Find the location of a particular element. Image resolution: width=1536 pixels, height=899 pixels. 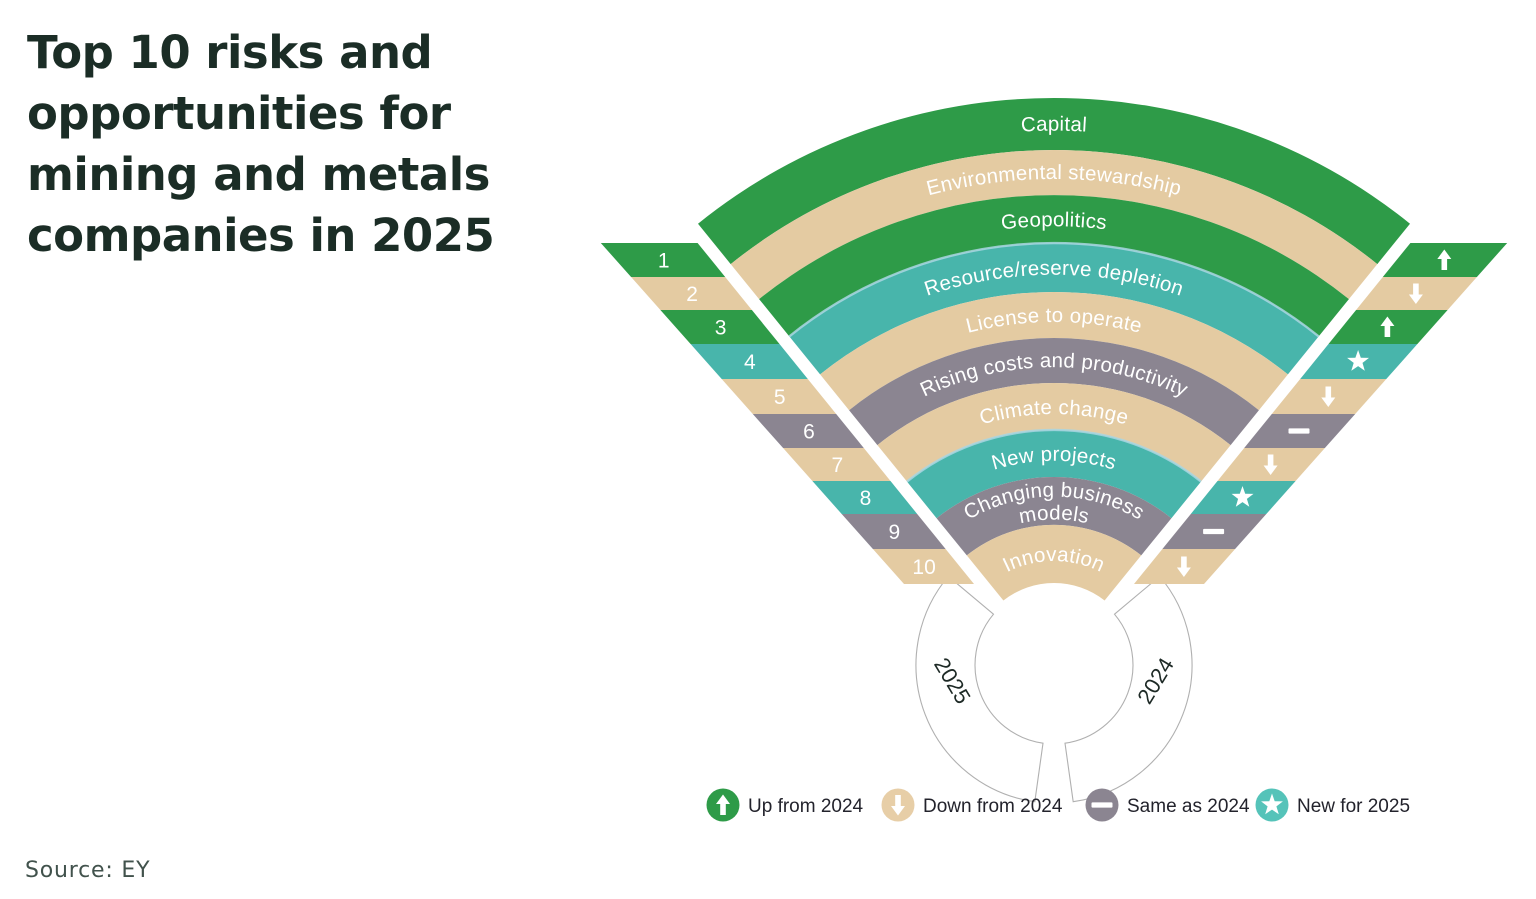

band-arc-geopolitics is located at coordinates (1054, 266).